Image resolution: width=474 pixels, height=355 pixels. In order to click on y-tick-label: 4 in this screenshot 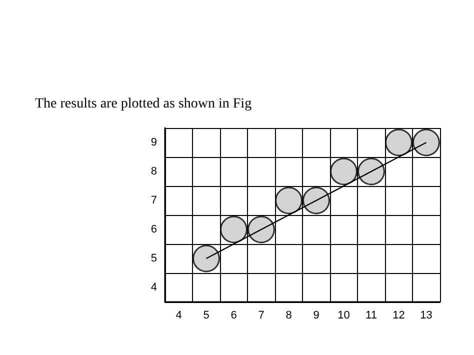, I will do `click(153, 288)`.